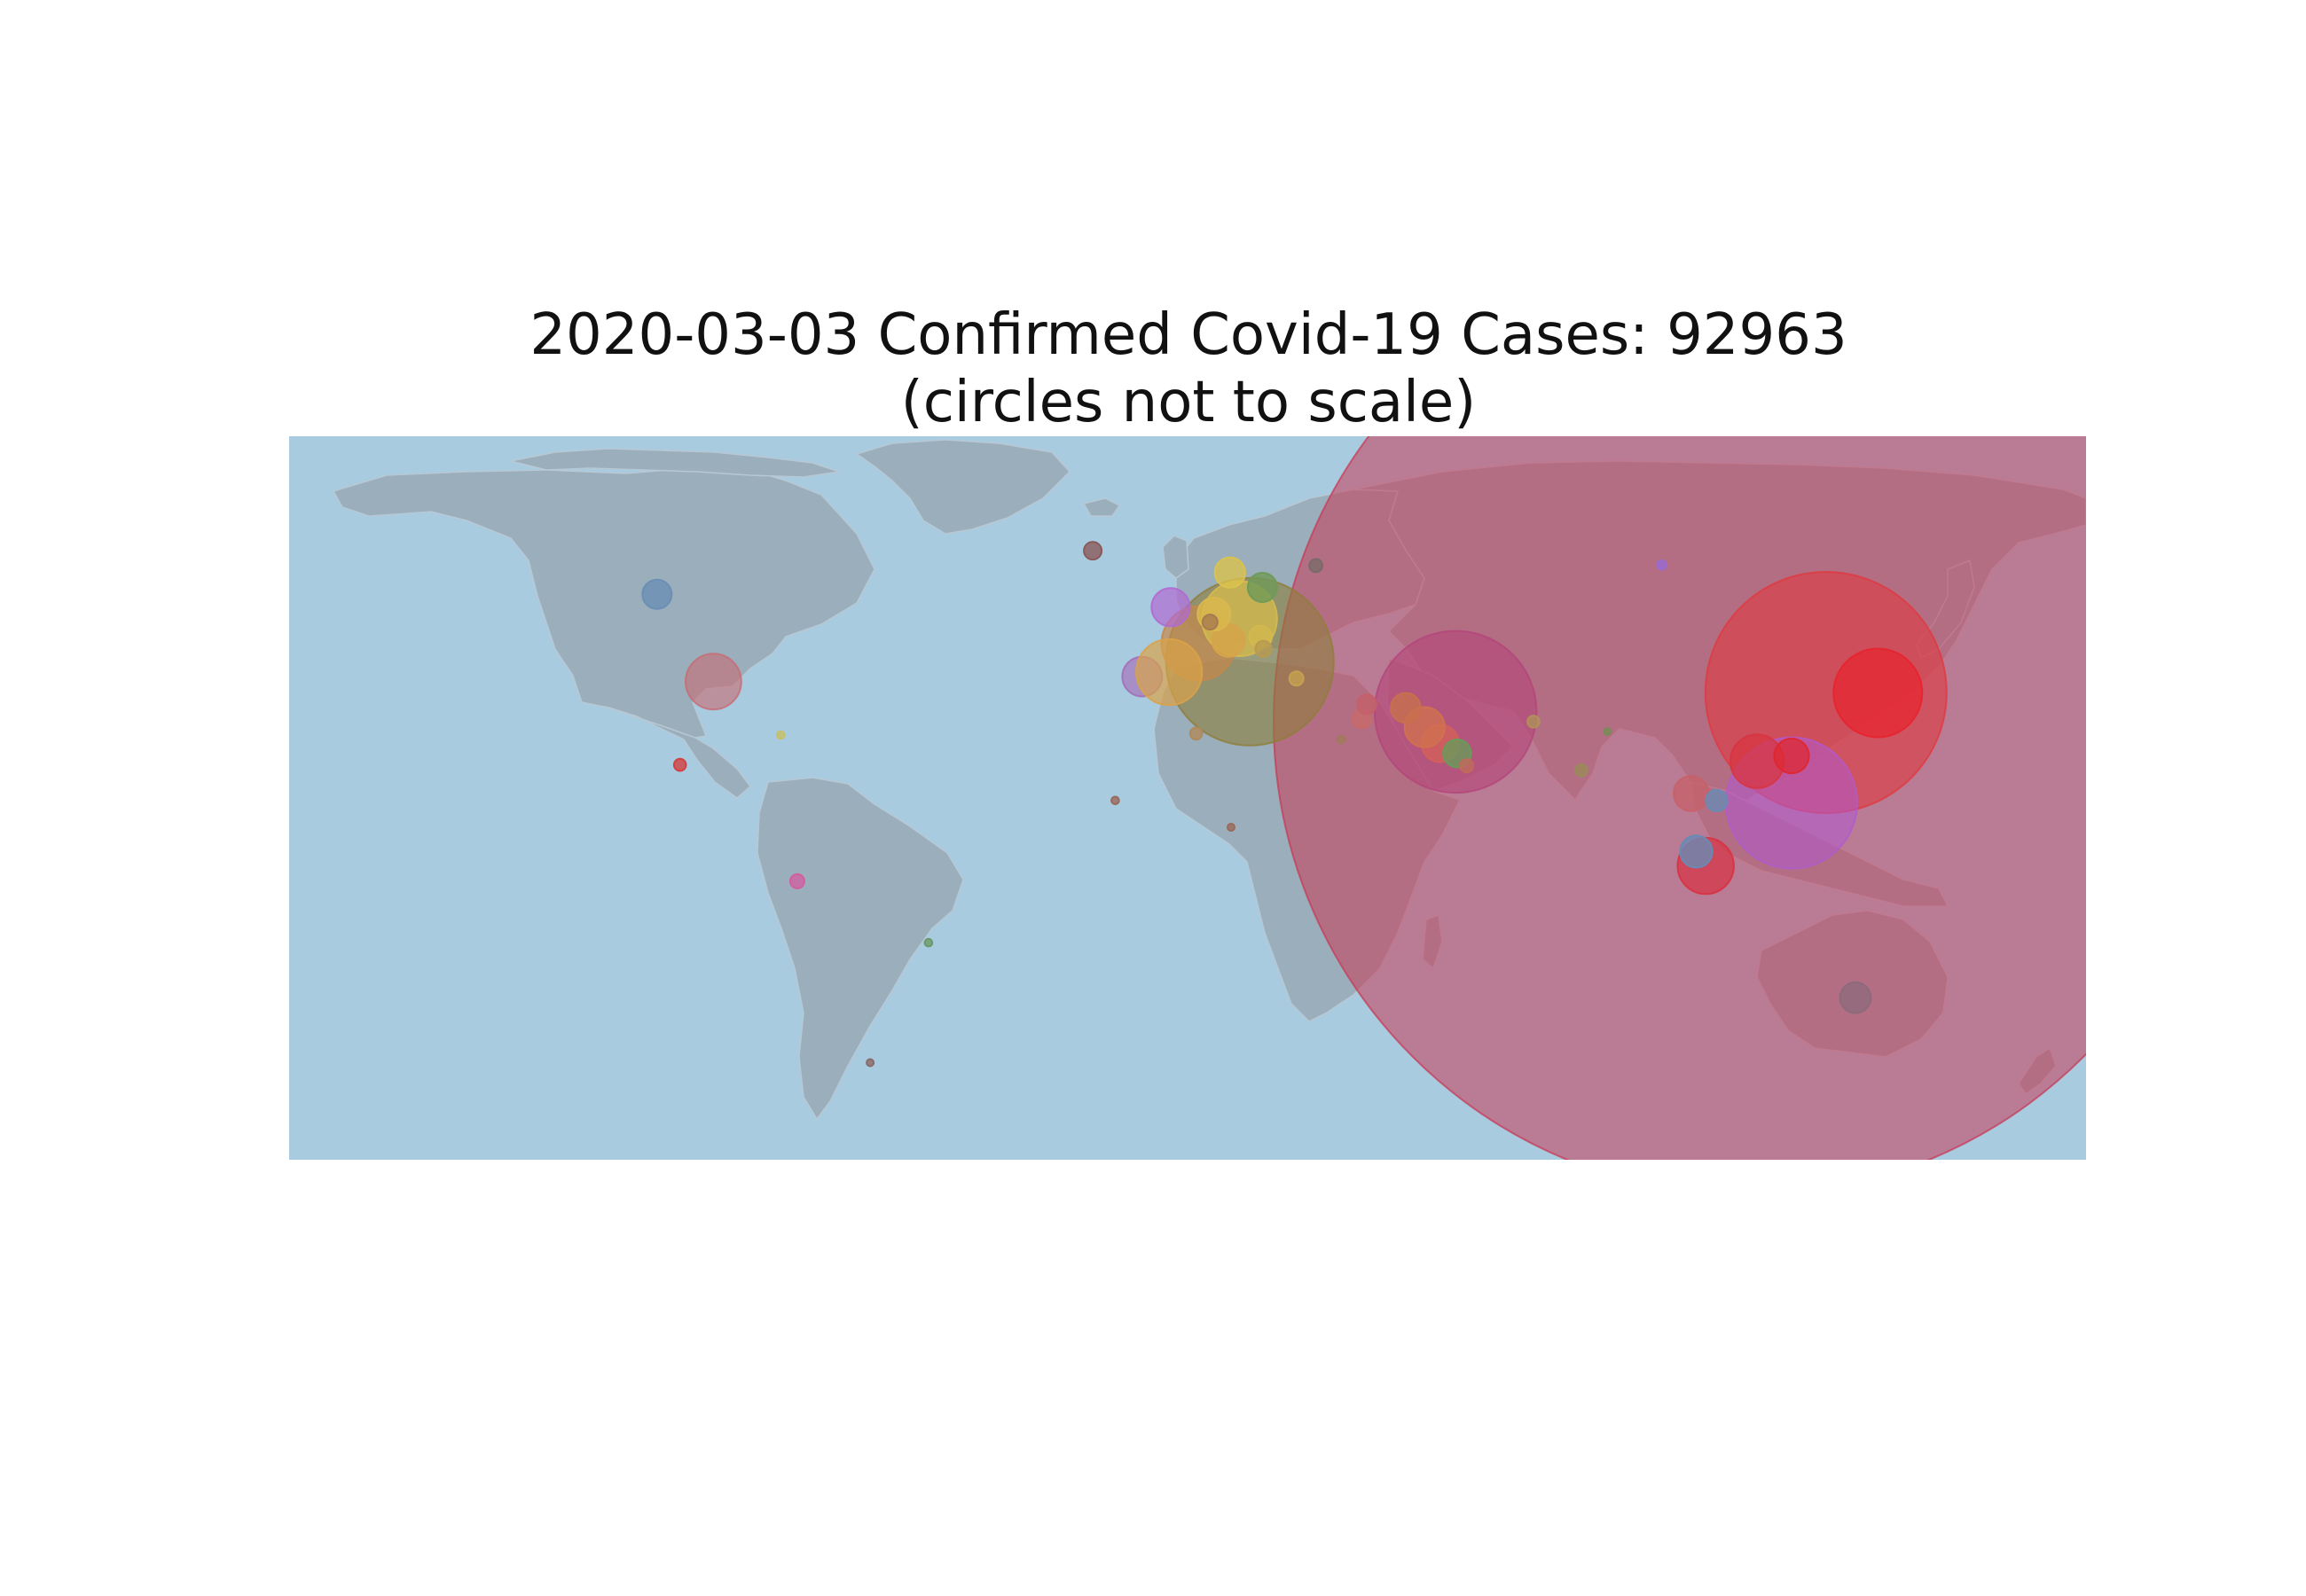  I want to click on bubble-canada, so click(657, 594).